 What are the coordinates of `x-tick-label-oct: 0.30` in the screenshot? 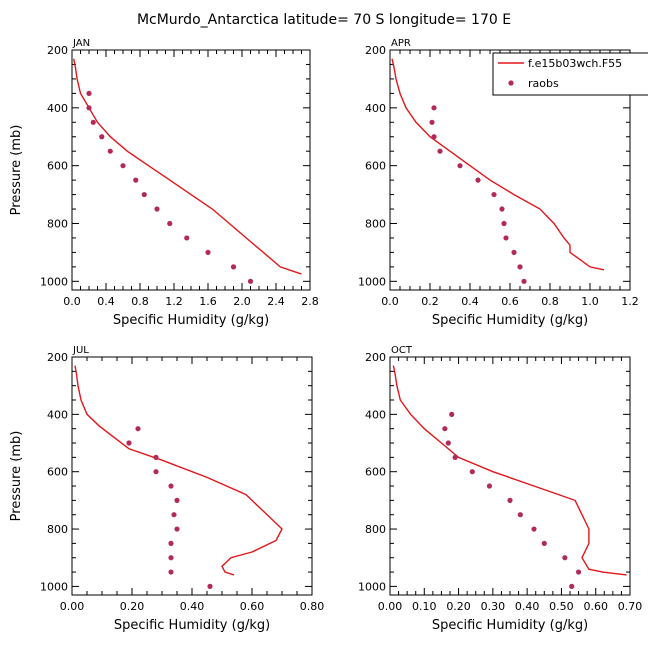 It's located at (493, 606).